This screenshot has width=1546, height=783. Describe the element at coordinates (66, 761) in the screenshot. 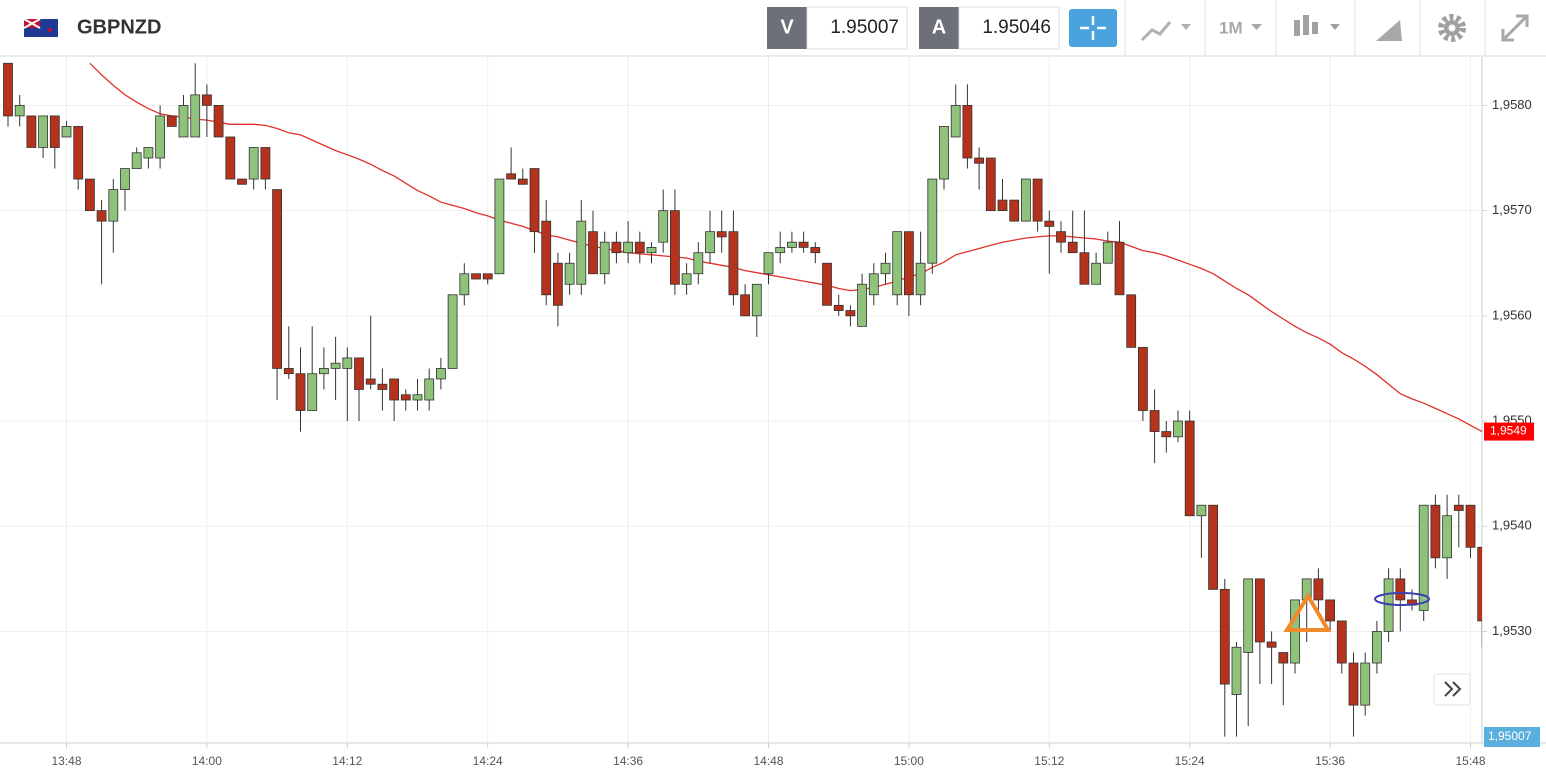

I see `x-tick-label: 13:48` at that location.